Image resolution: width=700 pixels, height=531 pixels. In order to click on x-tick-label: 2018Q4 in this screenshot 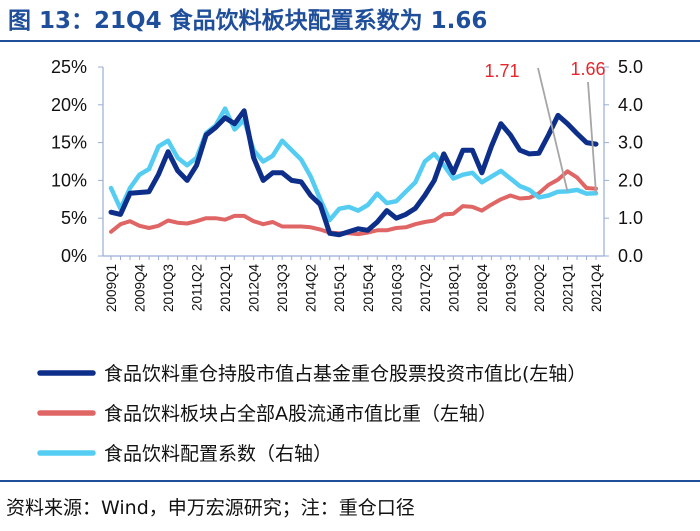, I will do `click(482, 288)`.